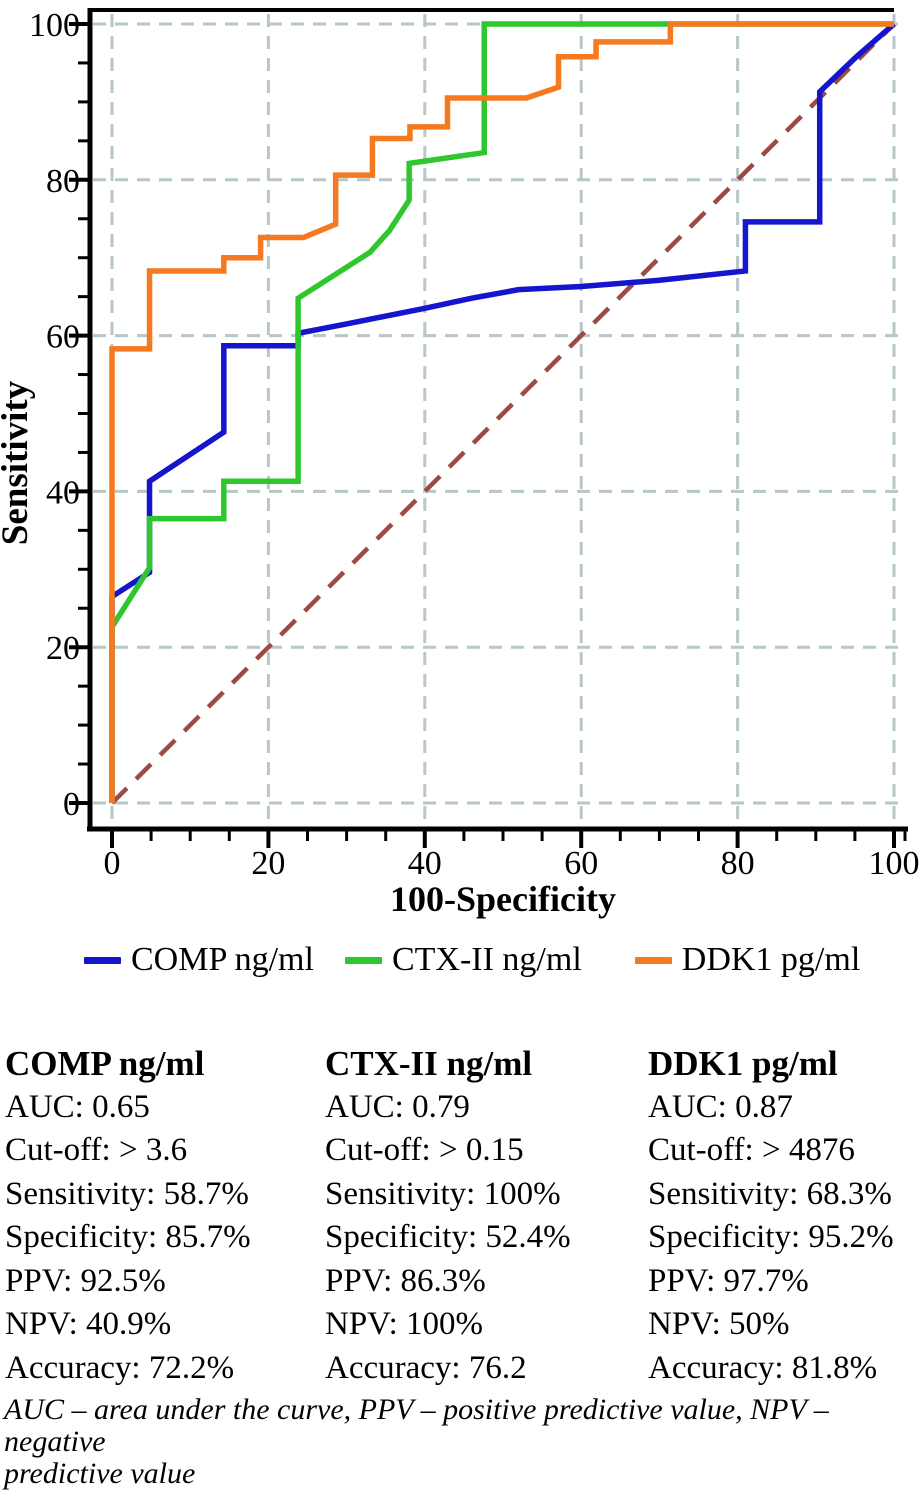  What do you see at coordinates (443, 1193) in the screenshot?
I see `stat-line-sensitivity: Sensitivity: 100%` at bounding box center [443, 1193].